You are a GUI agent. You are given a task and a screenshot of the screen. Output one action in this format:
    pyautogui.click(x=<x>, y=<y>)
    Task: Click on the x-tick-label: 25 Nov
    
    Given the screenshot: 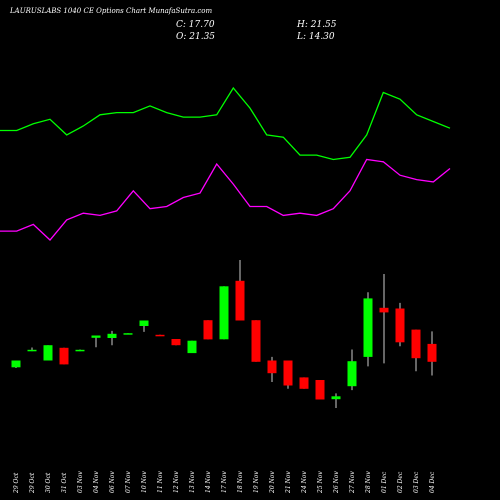 What is the action you would take?
    pyautogui.click(x=320, y=482)
    